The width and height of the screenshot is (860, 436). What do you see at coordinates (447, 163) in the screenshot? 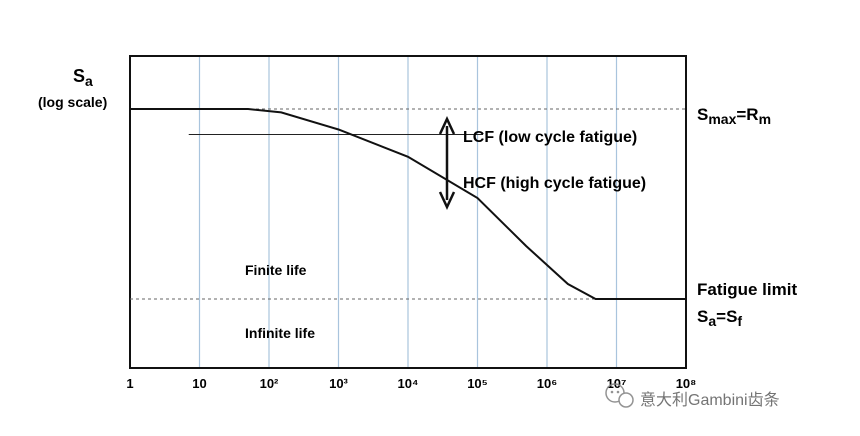
I see `lcf-hcf-arrow` at bounding box center [447, 163].